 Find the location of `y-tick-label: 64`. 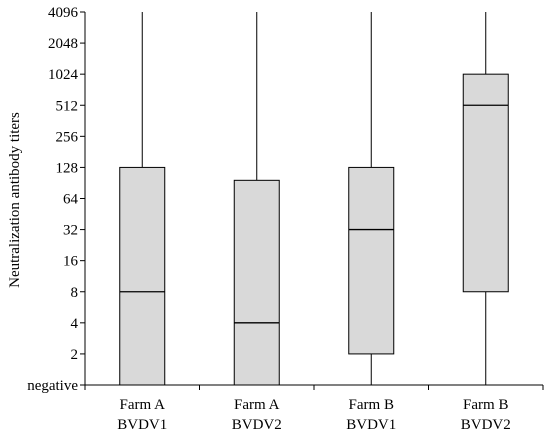

y-tick-label: 64 is located at coordinates (71, 200).